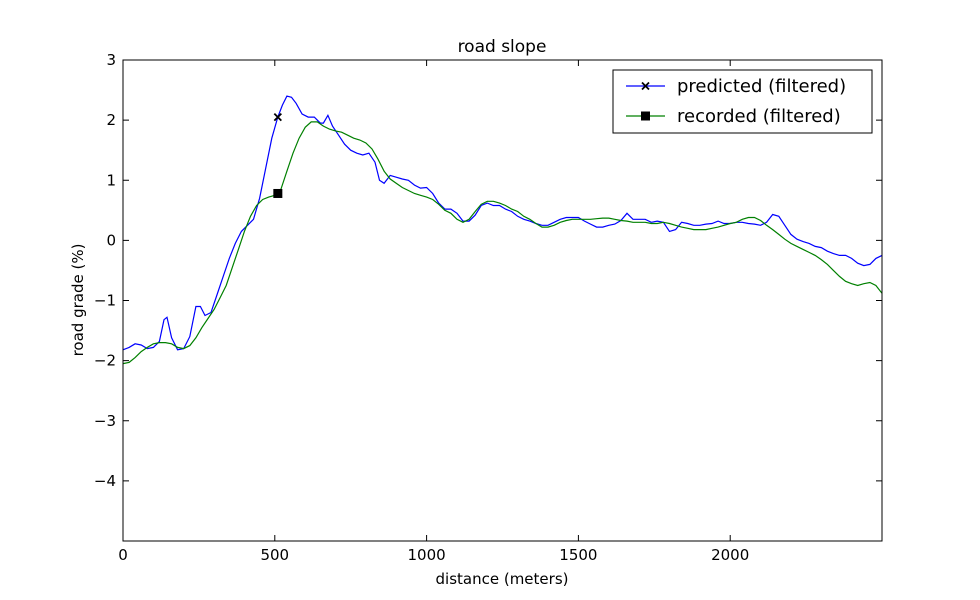 The height and width of the screenshot is (600, 980). Describe the element at coordinates (578, 555) in the screenshot. I see `x-tick-label: 1500` at that location.